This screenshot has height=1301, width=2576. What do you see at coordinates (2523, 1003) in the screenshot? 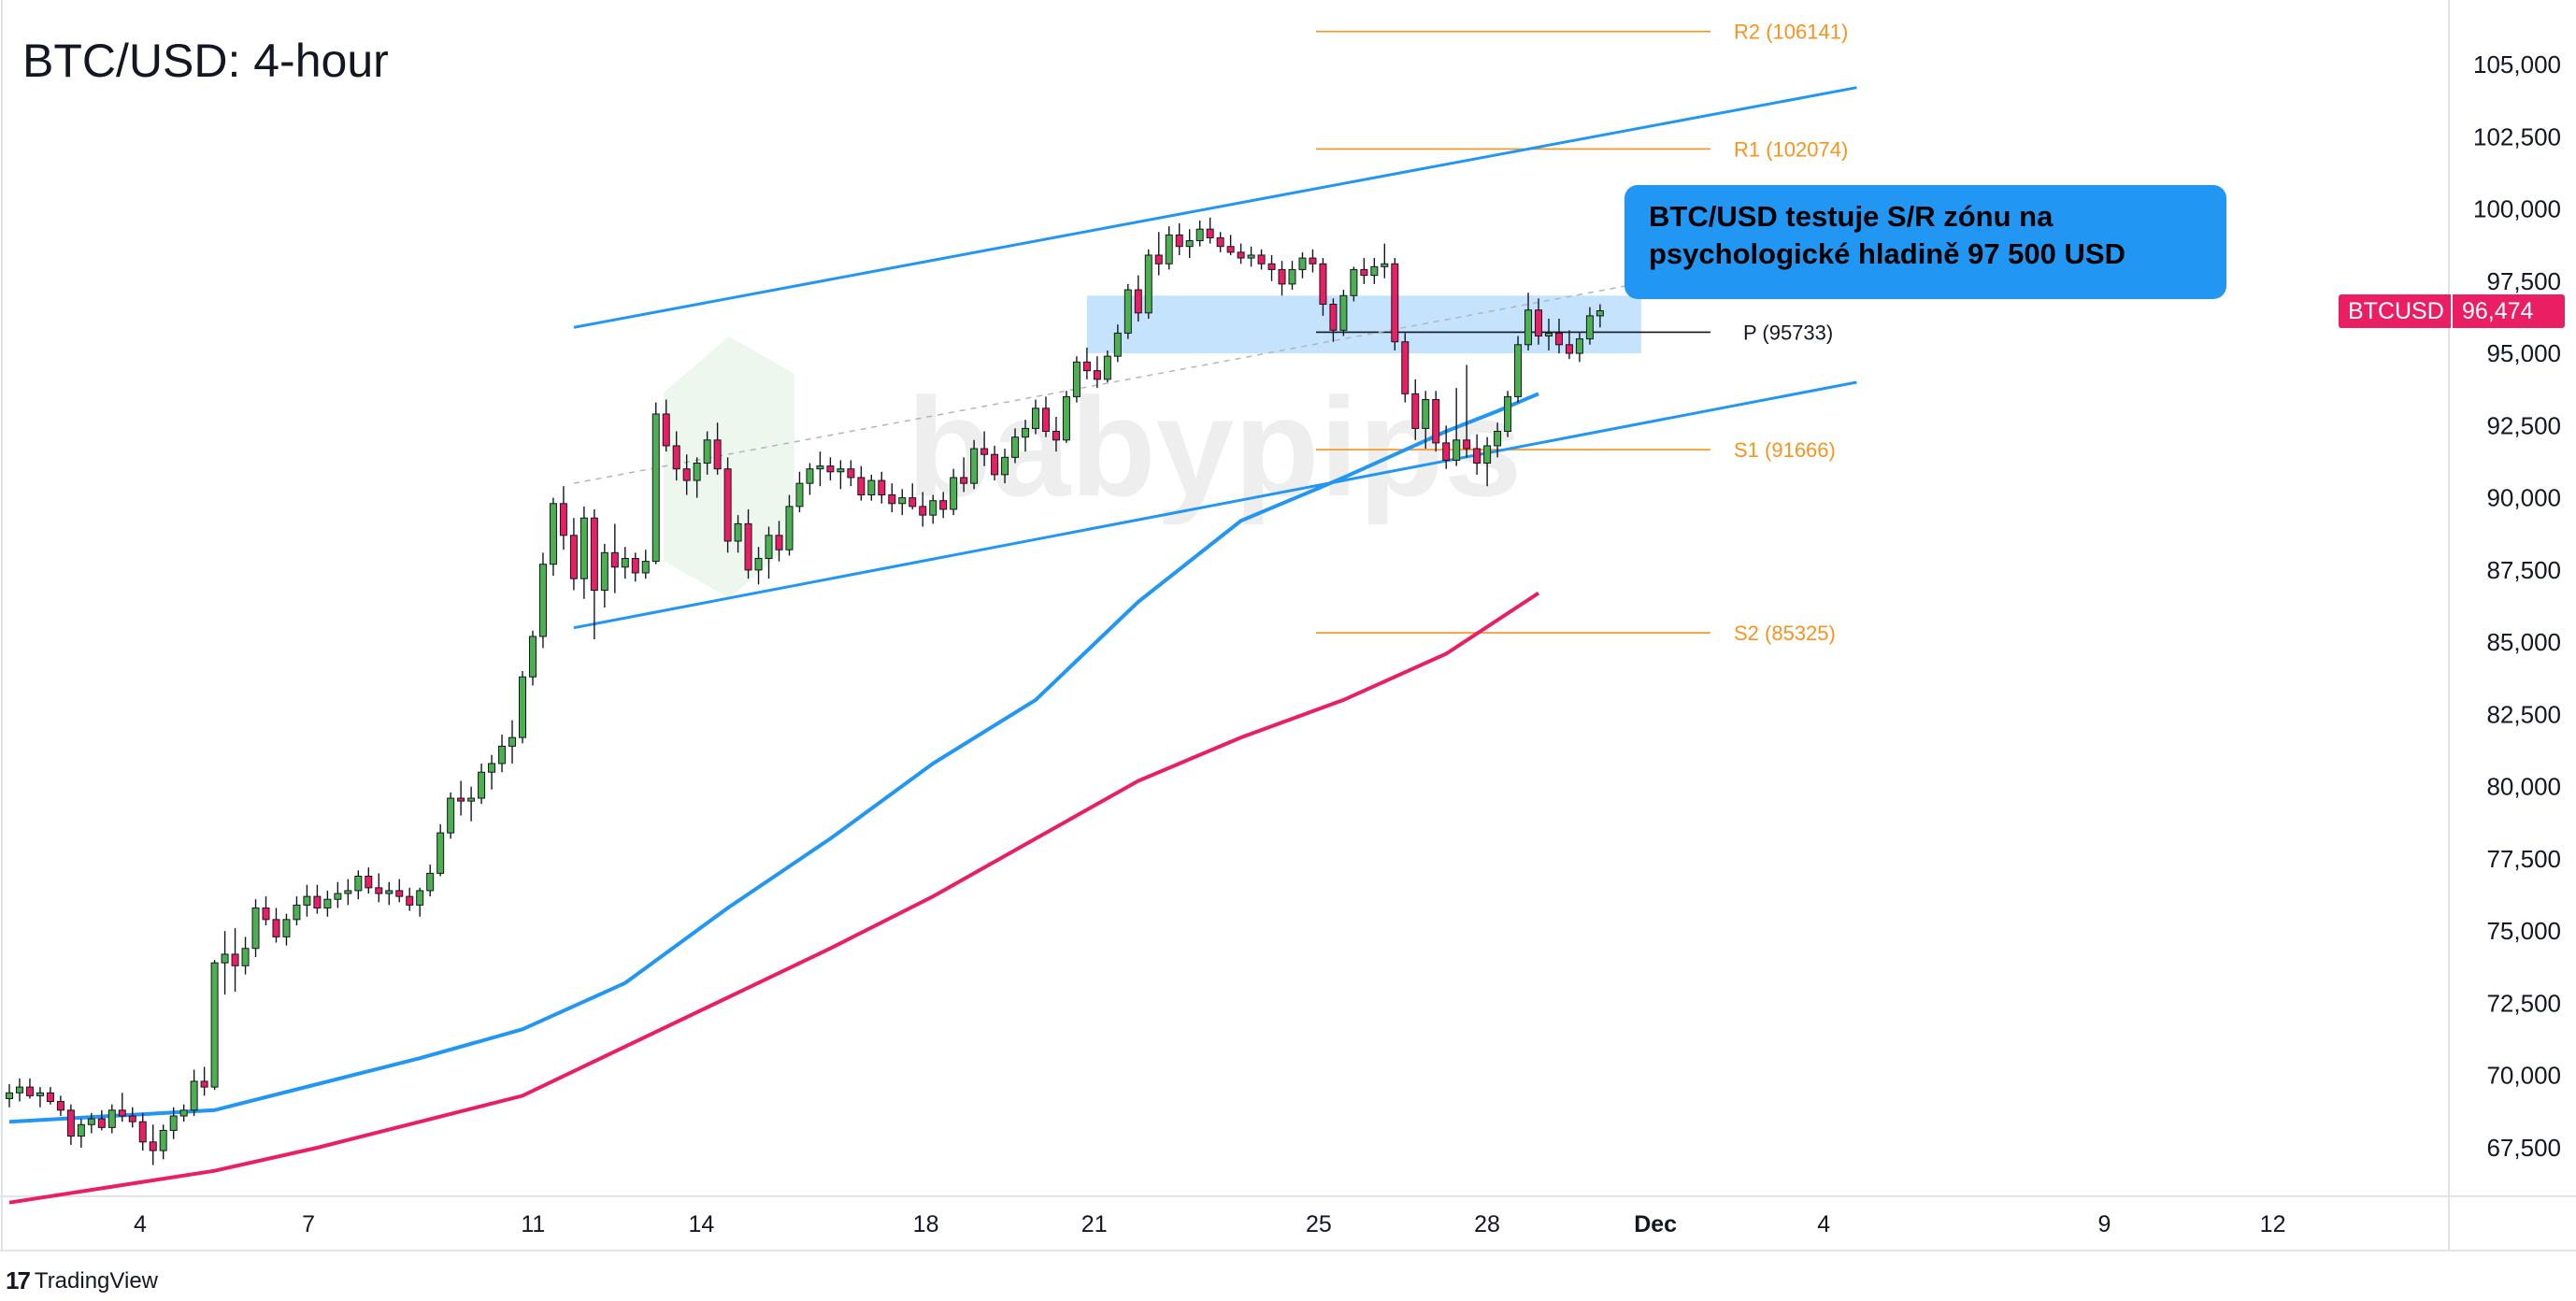
I see `y-tick-label-2: 72,500` at bounding box center [2523, 1003].